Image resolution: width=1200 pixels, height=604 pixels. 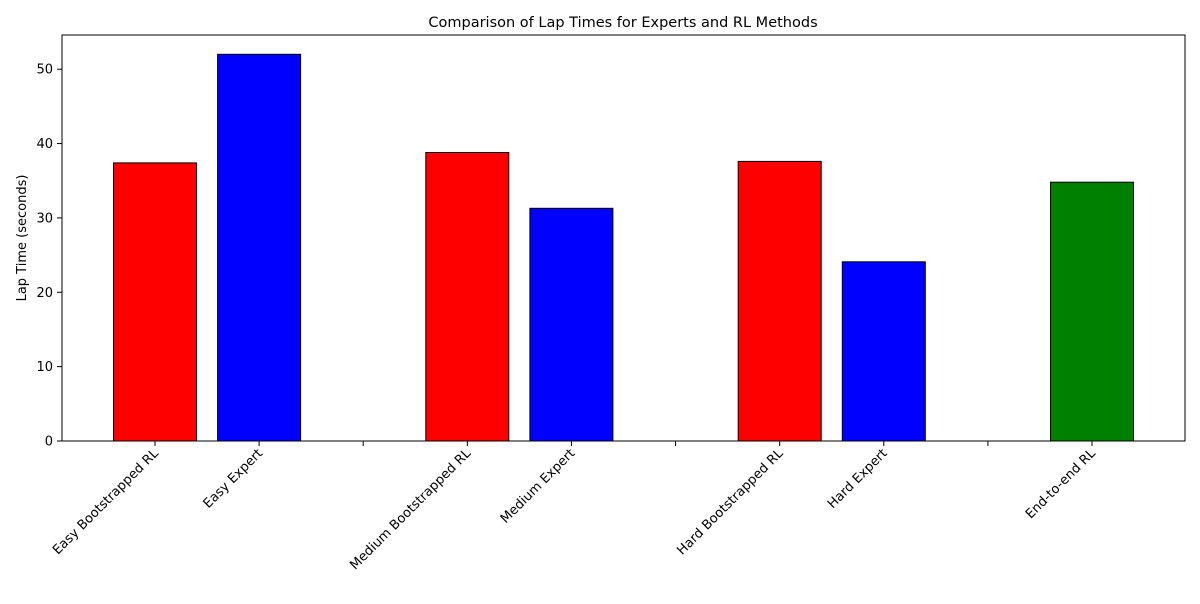 What do you see at coordinates (730, 502) in the screenshot?
I see `x-tick-label-6: Hard Bootstrapped RL` at bounding box center [730, 502].